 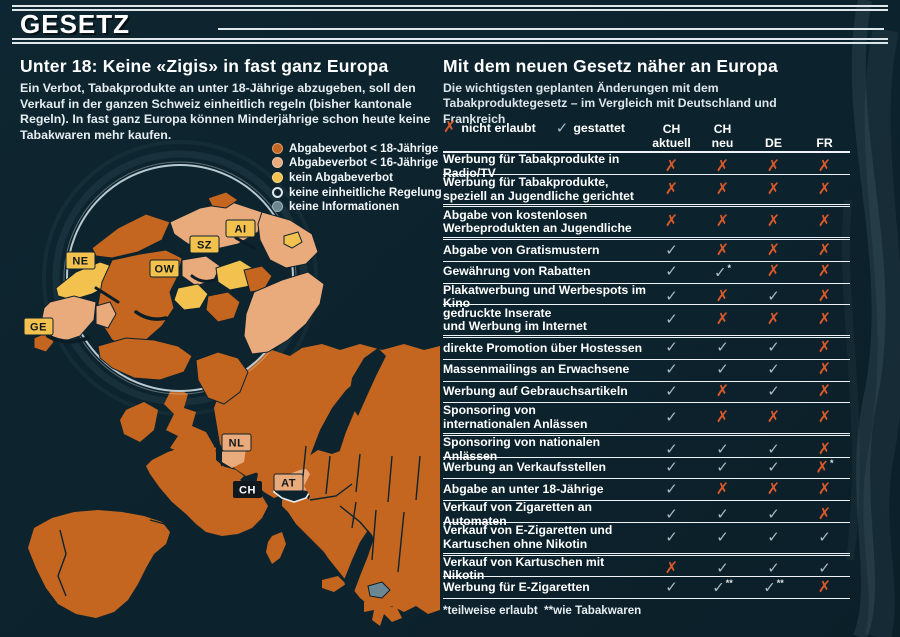 What do you see at coordinates (773, 142) in the screenshot?
I see `column-header: DE` at bounding box center [773, 142].